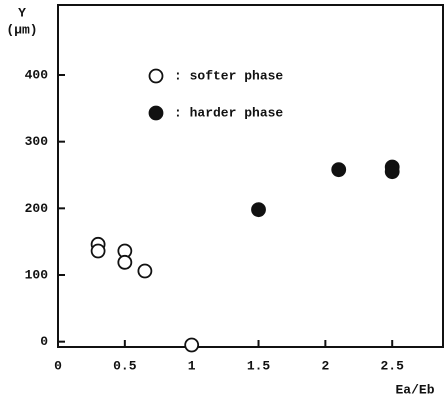 The image size is (447, 403). What do you see at coordinates (58, 365) in the screenshot?
I see `x-tick-label: 0` at bounding box center [58, 365].